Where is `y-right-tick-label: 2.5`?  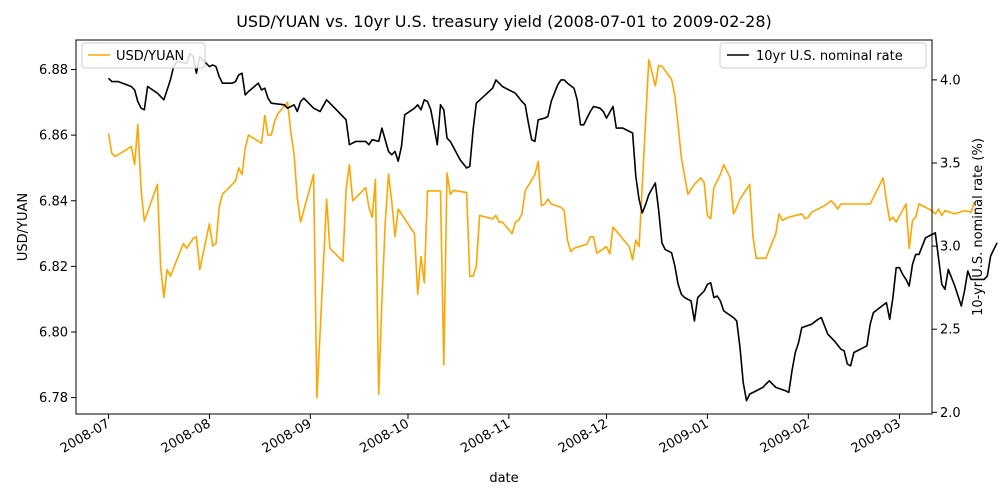
y-right-tick-label: 2.5 is located at coordinates (950, 330).